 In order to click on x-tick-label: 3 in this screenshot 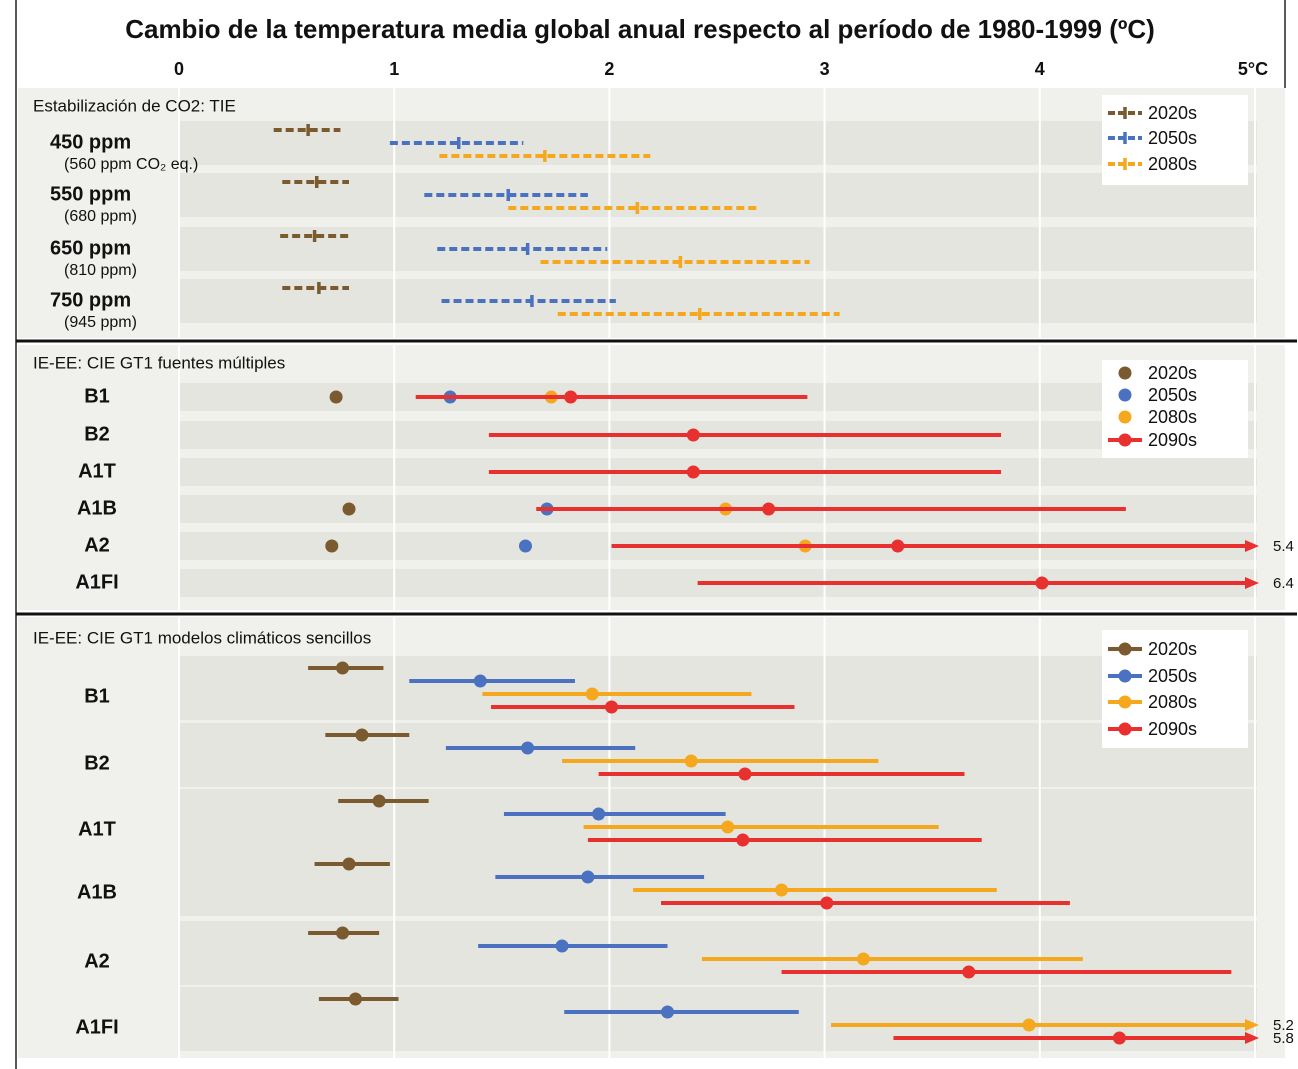, I will do `click(825, 69)`.